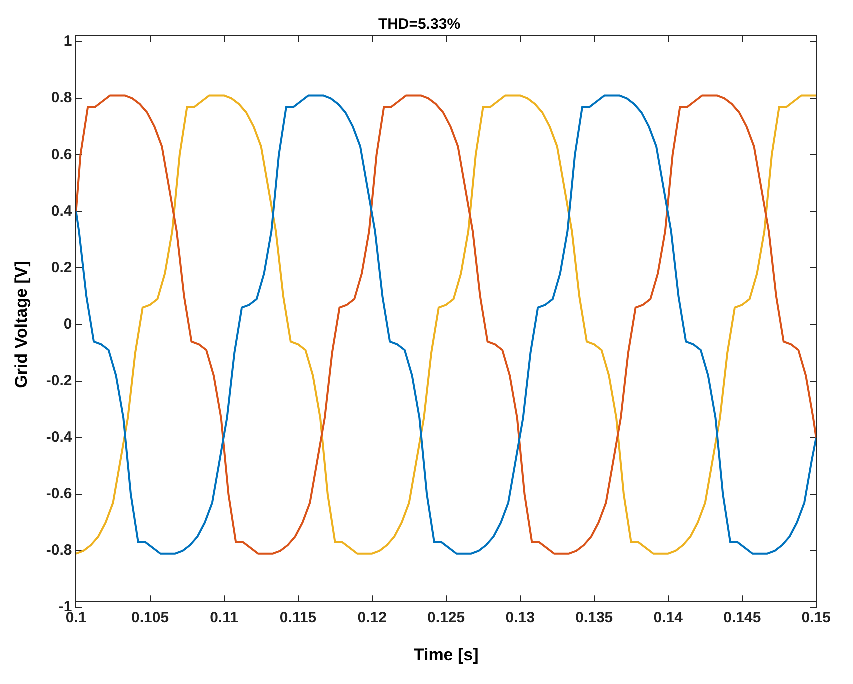  What do you see at coordinates (446, 654) in the screenshot?
I see `x-axis-title: Time [s]` at bounding box center [446, 654].